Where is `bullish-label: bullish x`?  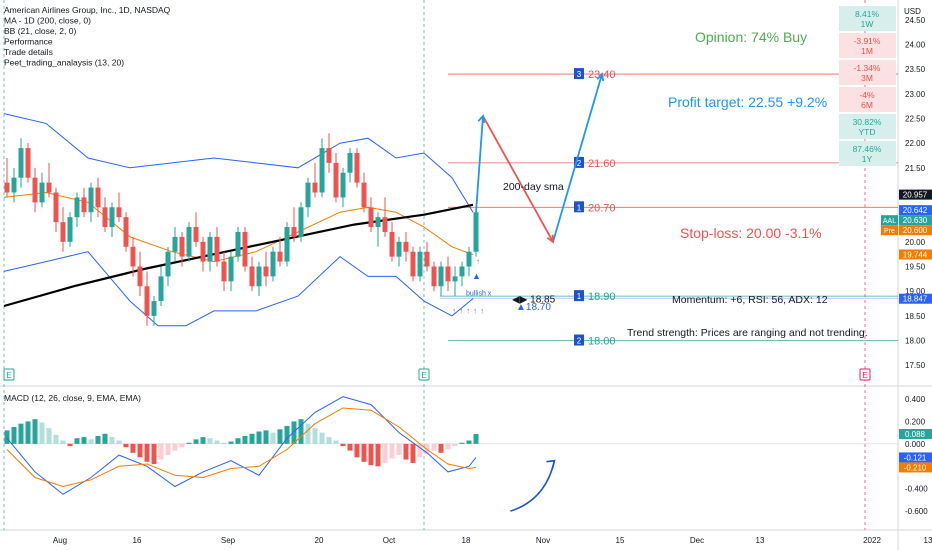
bullish-label: bullish x is located at coordinates (479, 294).